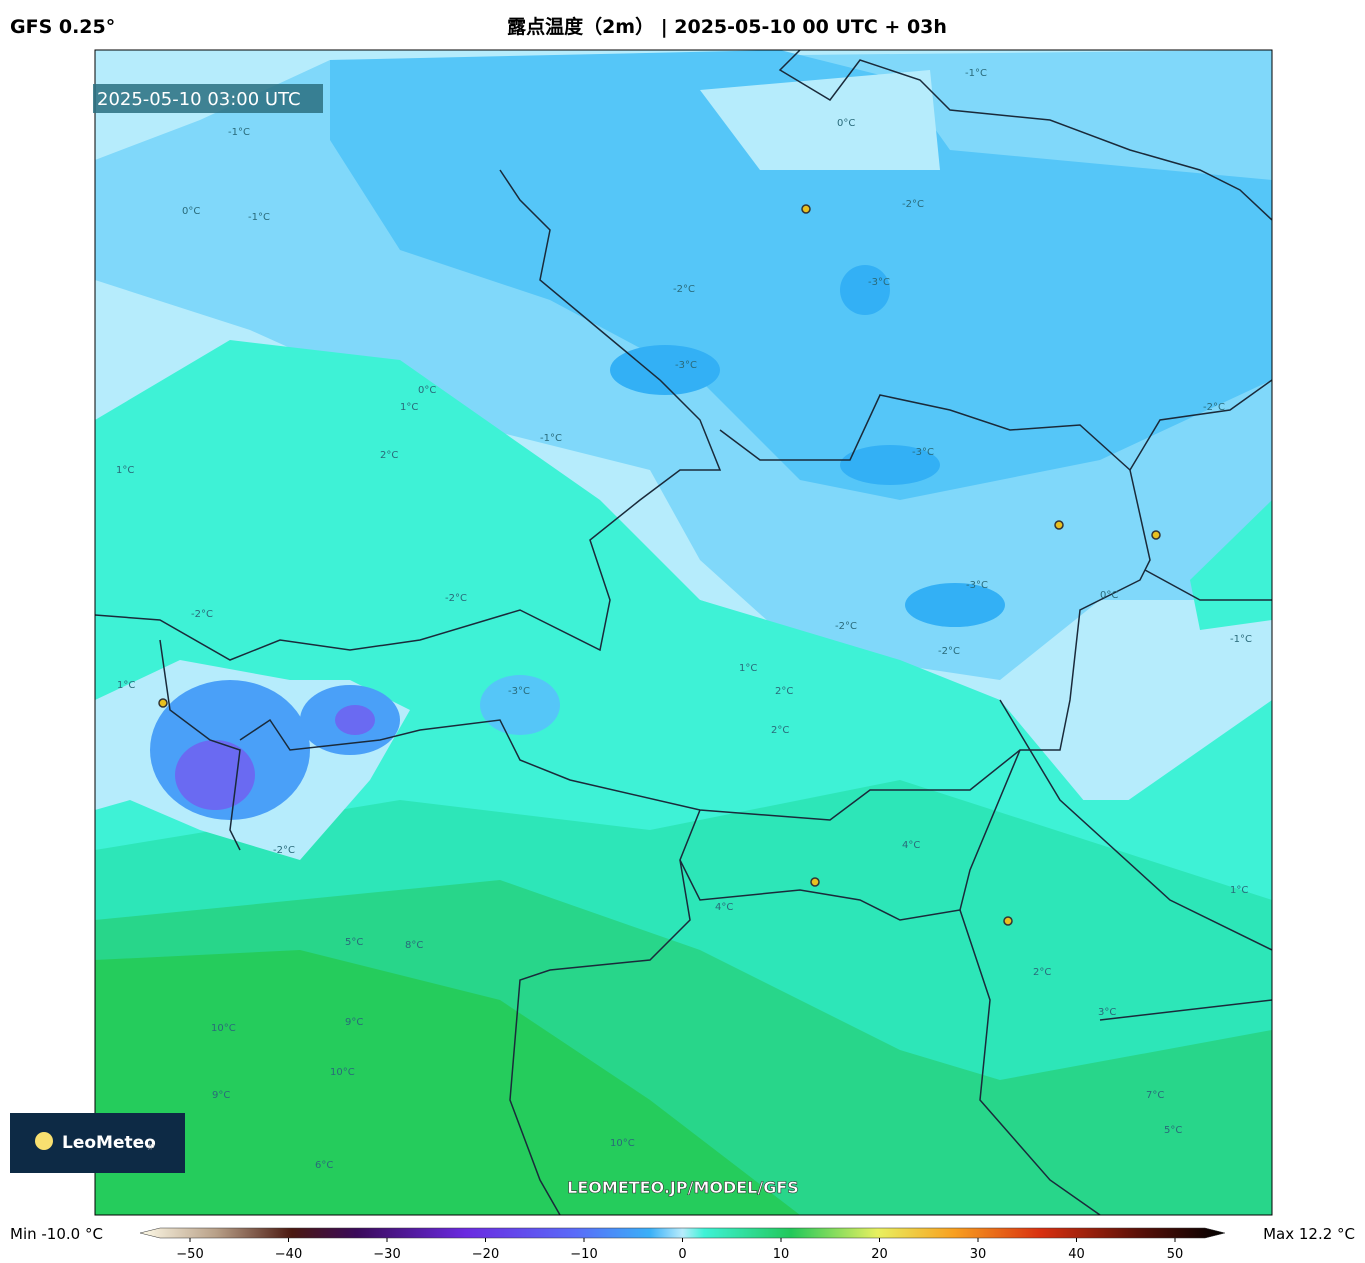 Image resolution: width=1365 pixels, height=1263 pixels. Describe the element at coordinates (414, 945) in the screenshot. I see `contour-label: 8°C` at that location.